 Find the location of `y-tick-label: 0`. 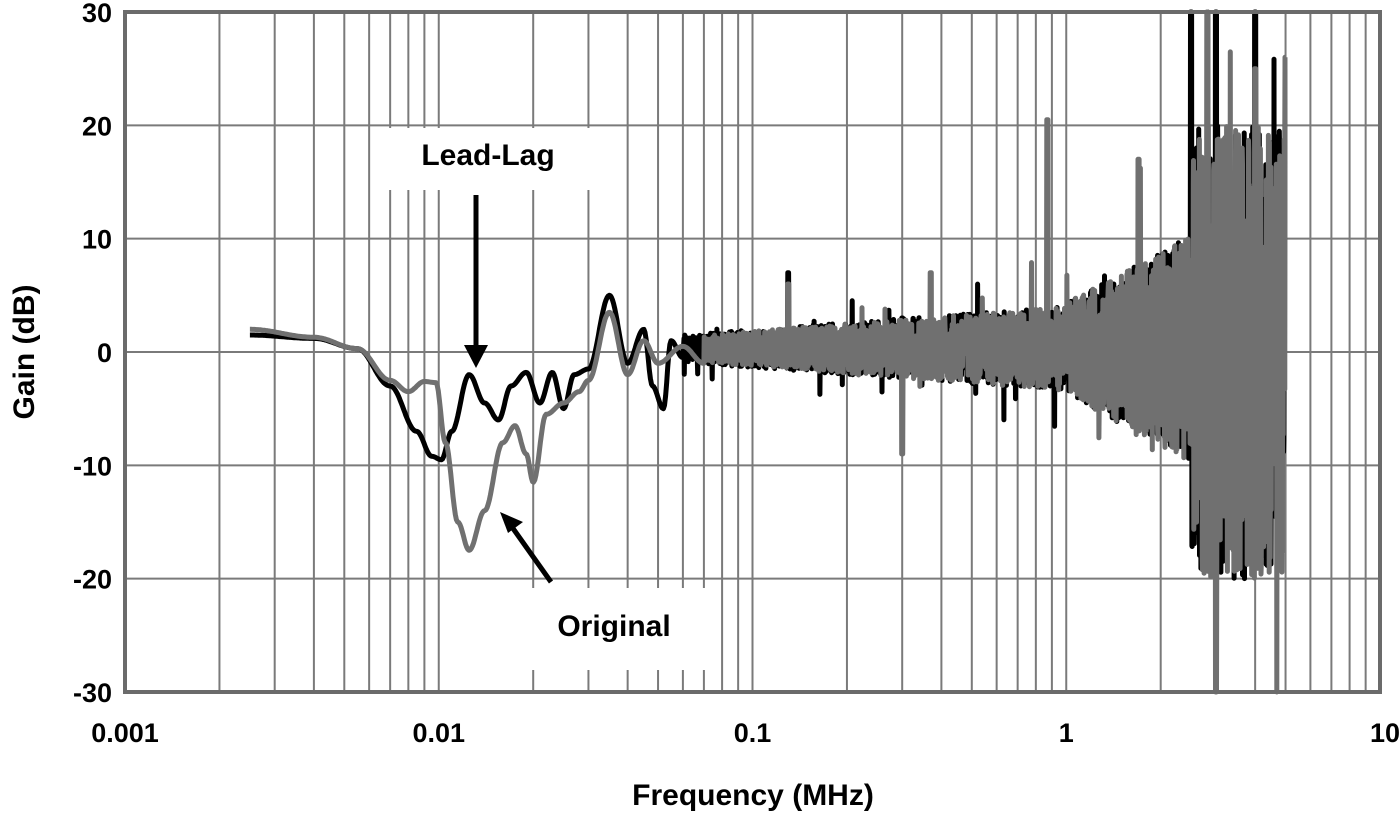

y-tick-label: 0 is located at coordinates (104, 353).